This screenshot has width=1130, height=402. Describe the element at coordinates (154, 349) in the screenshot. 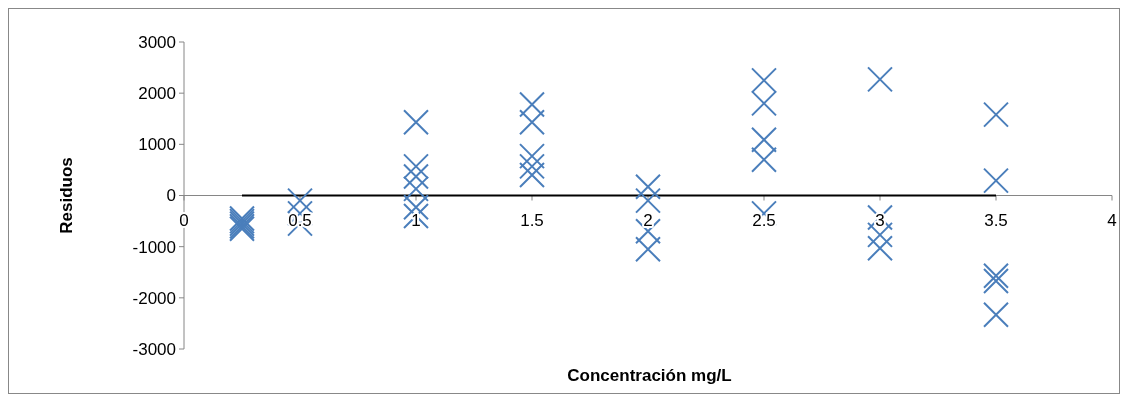

I see `y-tick-label: -3000` at that location.